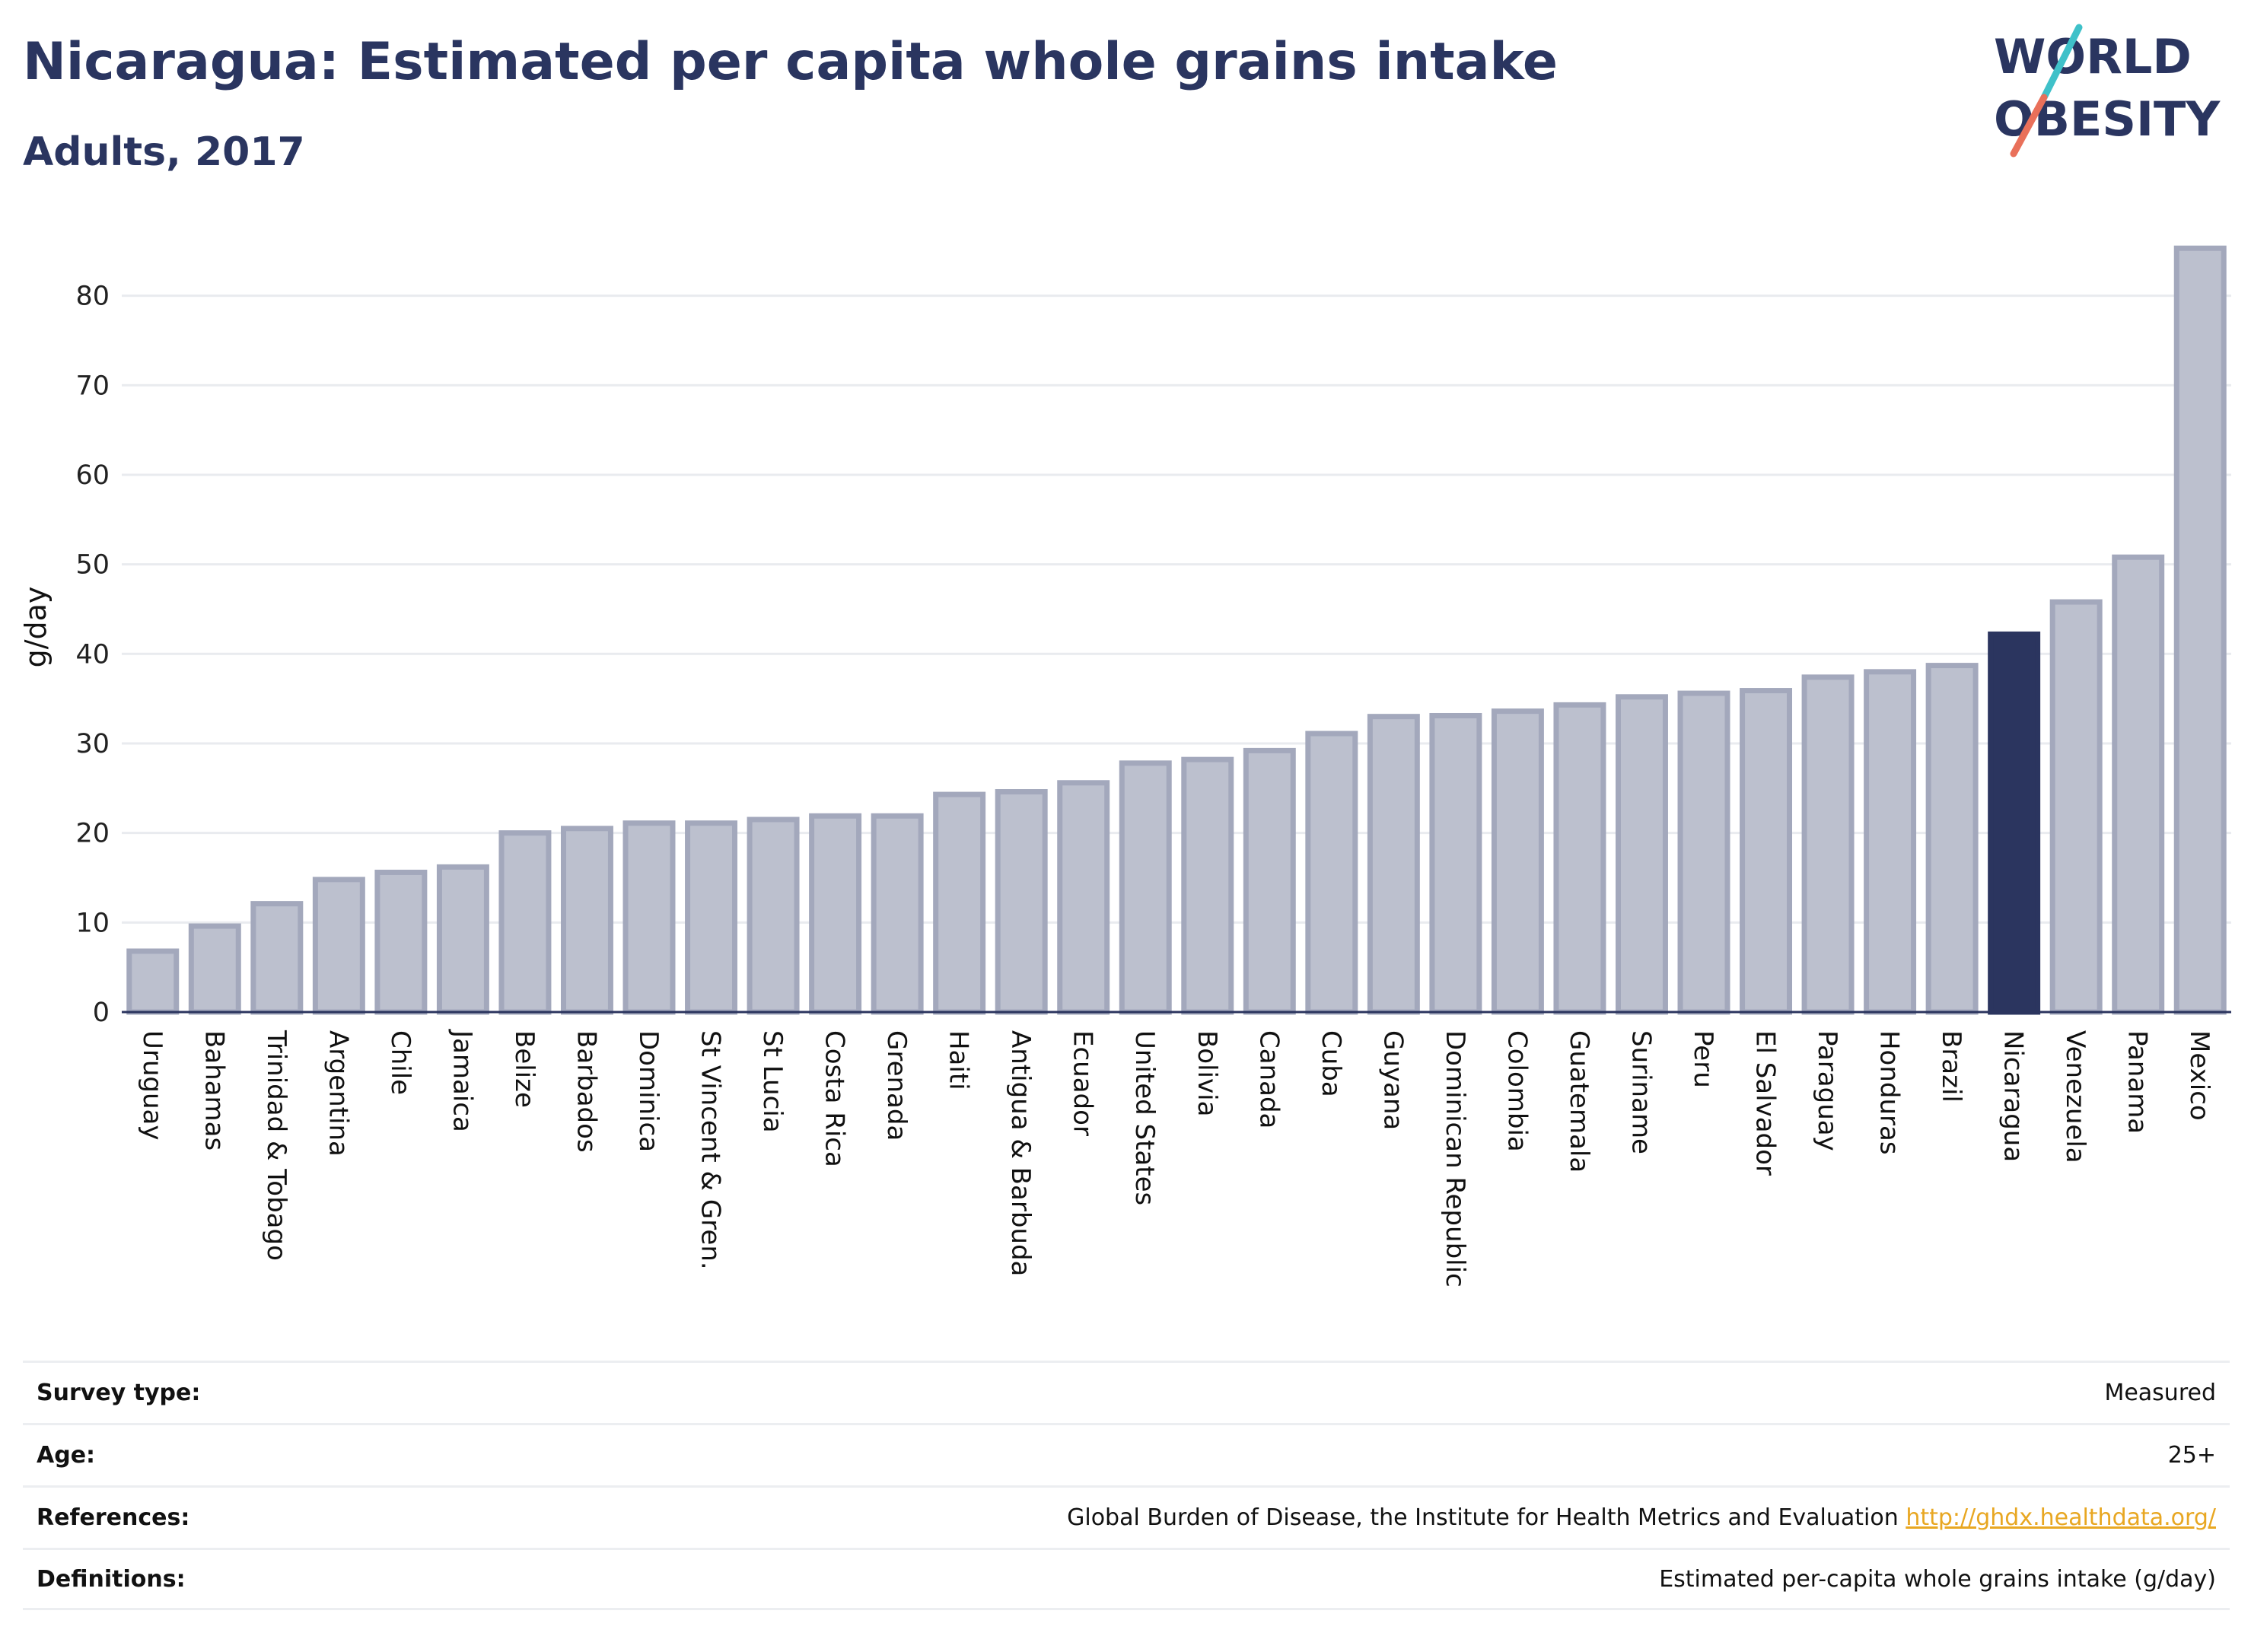 This screenshot has height=1652, width=2251. What do you see at coordinates (1766, 851) in the screenshot?
I see `bar-el-salvador` at bounding box center [1766, 851].